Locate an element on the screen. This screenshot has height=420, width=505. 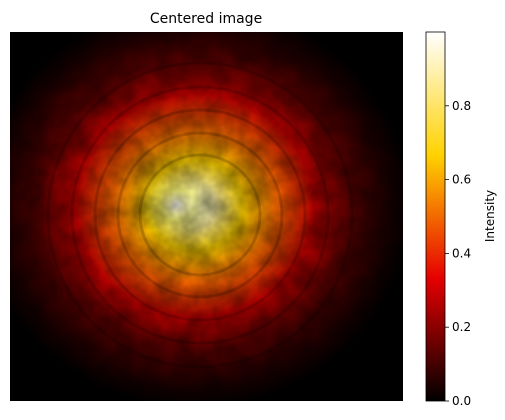
chart-title: Centered image is located at coordinates (206, 19).